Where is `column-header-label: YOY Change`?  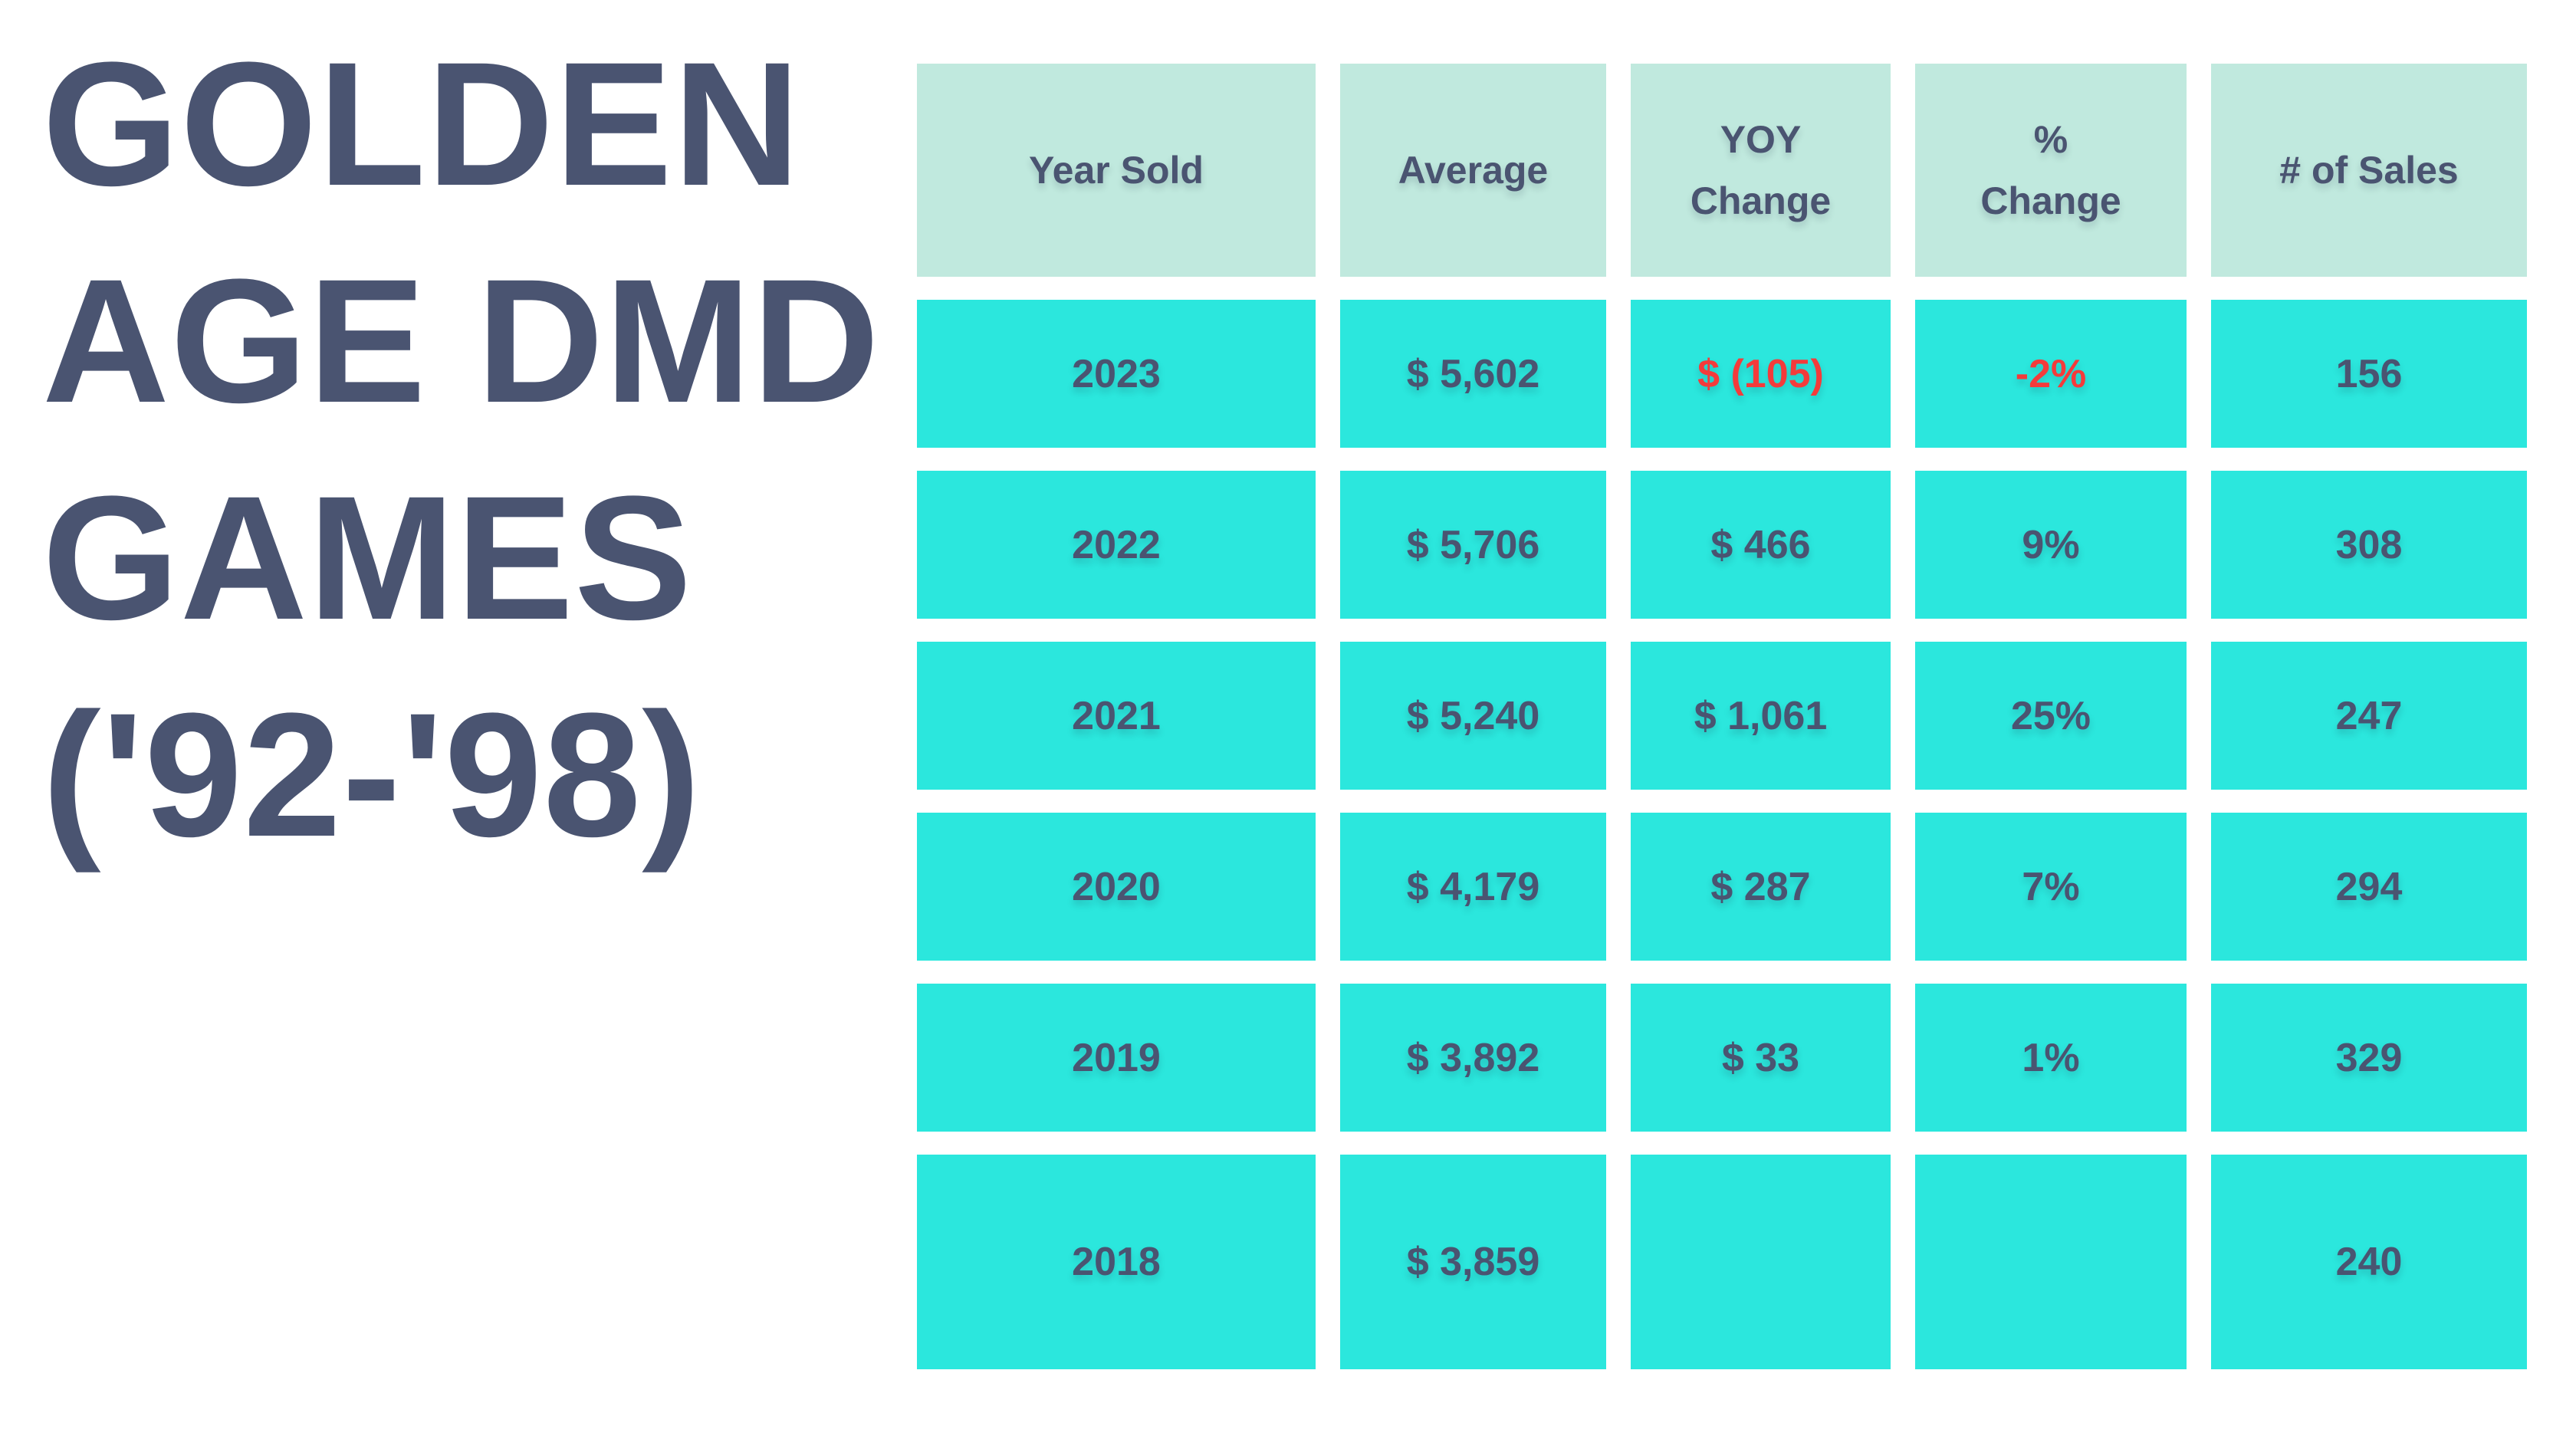
column-header-label: YOY Change is located at coordinates (1761, 170).